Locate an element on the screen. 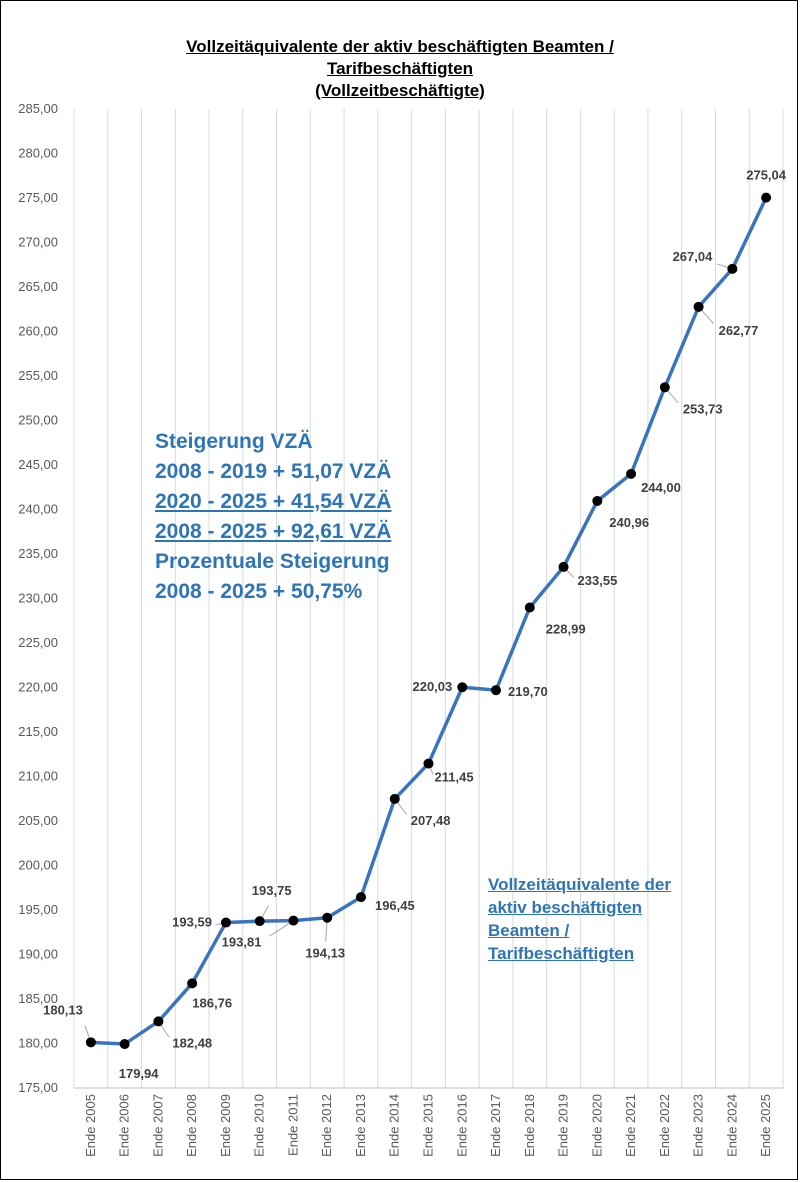  annotation-line-6: 2008 - 2025 + 50,75% is located at coordinates (259, 591).